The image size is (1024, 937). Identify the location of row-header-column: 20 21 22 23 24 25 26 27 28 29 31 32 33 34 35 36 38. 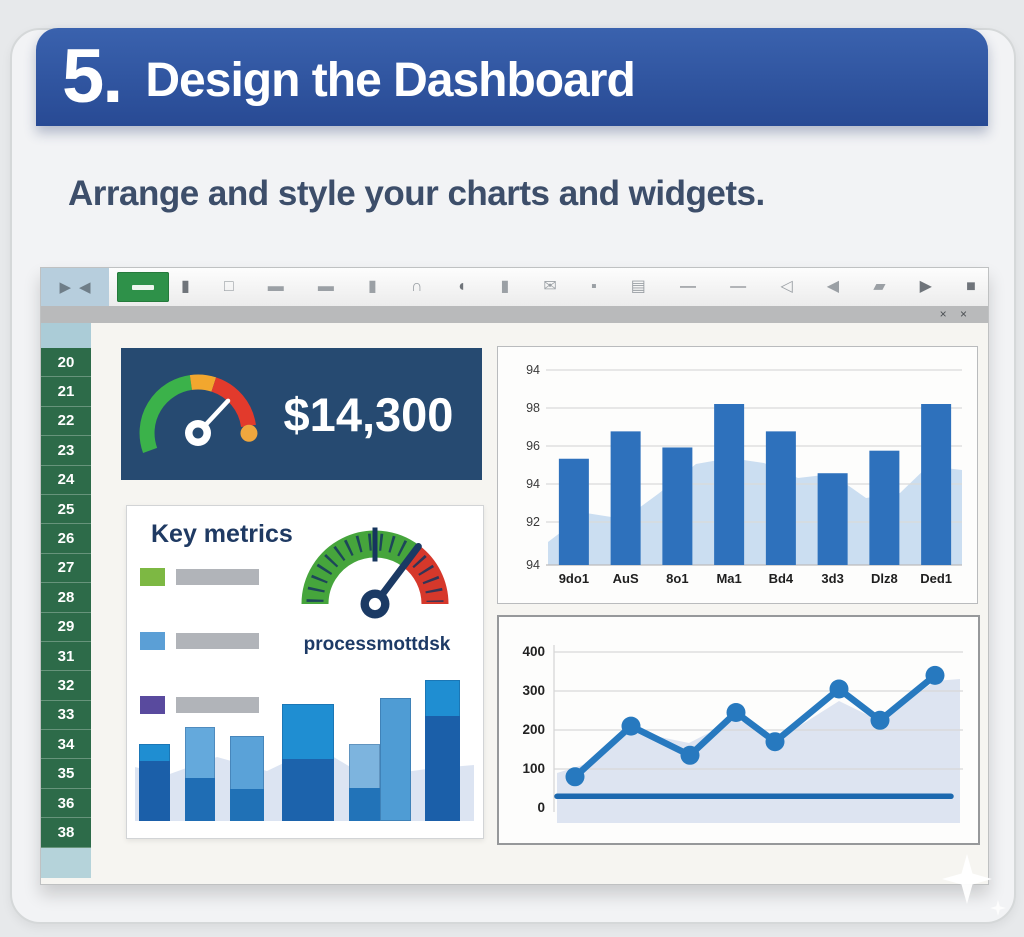
(66, 600).